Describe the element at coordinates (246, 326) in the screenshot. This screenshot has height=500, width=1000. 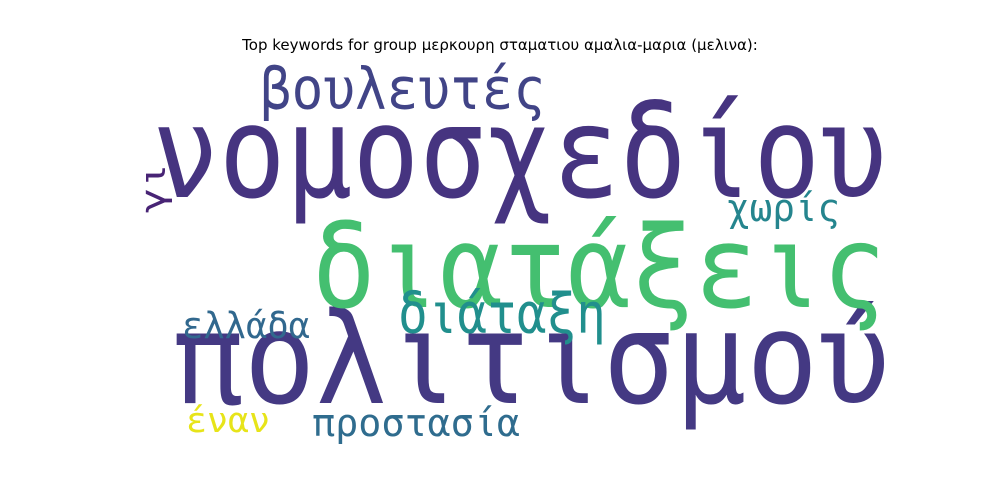
I see `word-7: ελλάδα` at that location.